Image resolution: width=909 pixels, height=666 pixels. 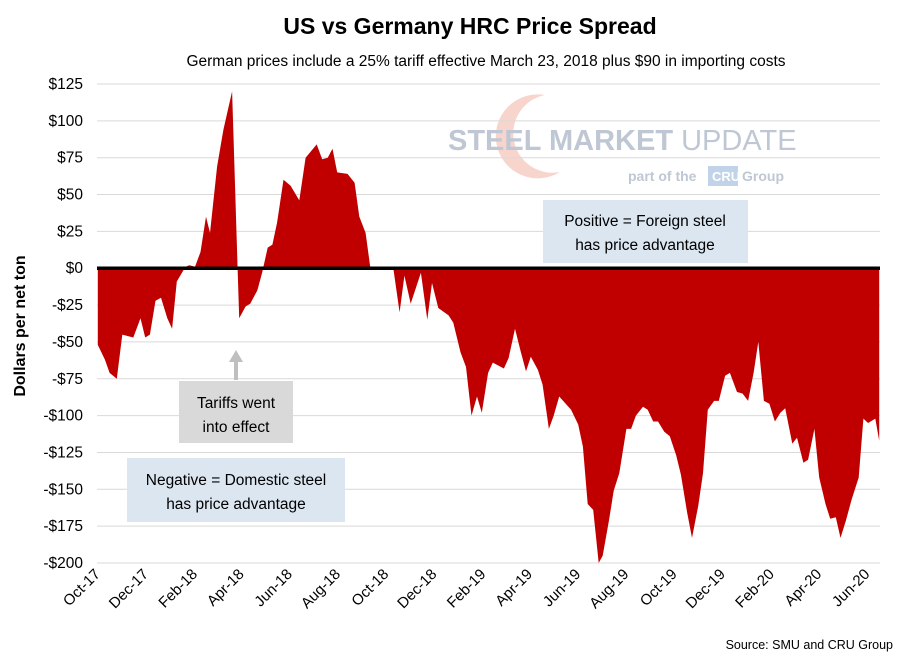 What do you see at coordinates (63, 563) in the screenshot?
I see `y-tick-label: -$200` at bounding box center [63, 563].